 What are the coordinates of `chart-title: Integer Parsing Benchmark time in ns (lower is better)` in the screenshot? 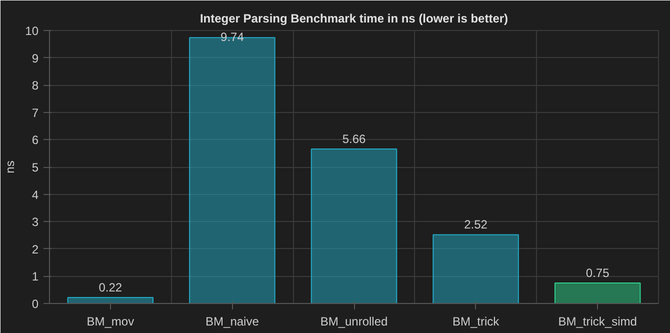 It's located at (354, 19).